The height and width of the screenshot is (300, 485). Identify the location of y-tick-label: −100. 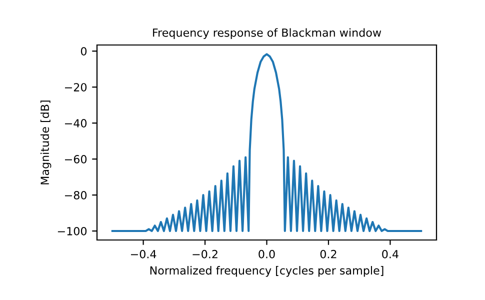
(72, 231).